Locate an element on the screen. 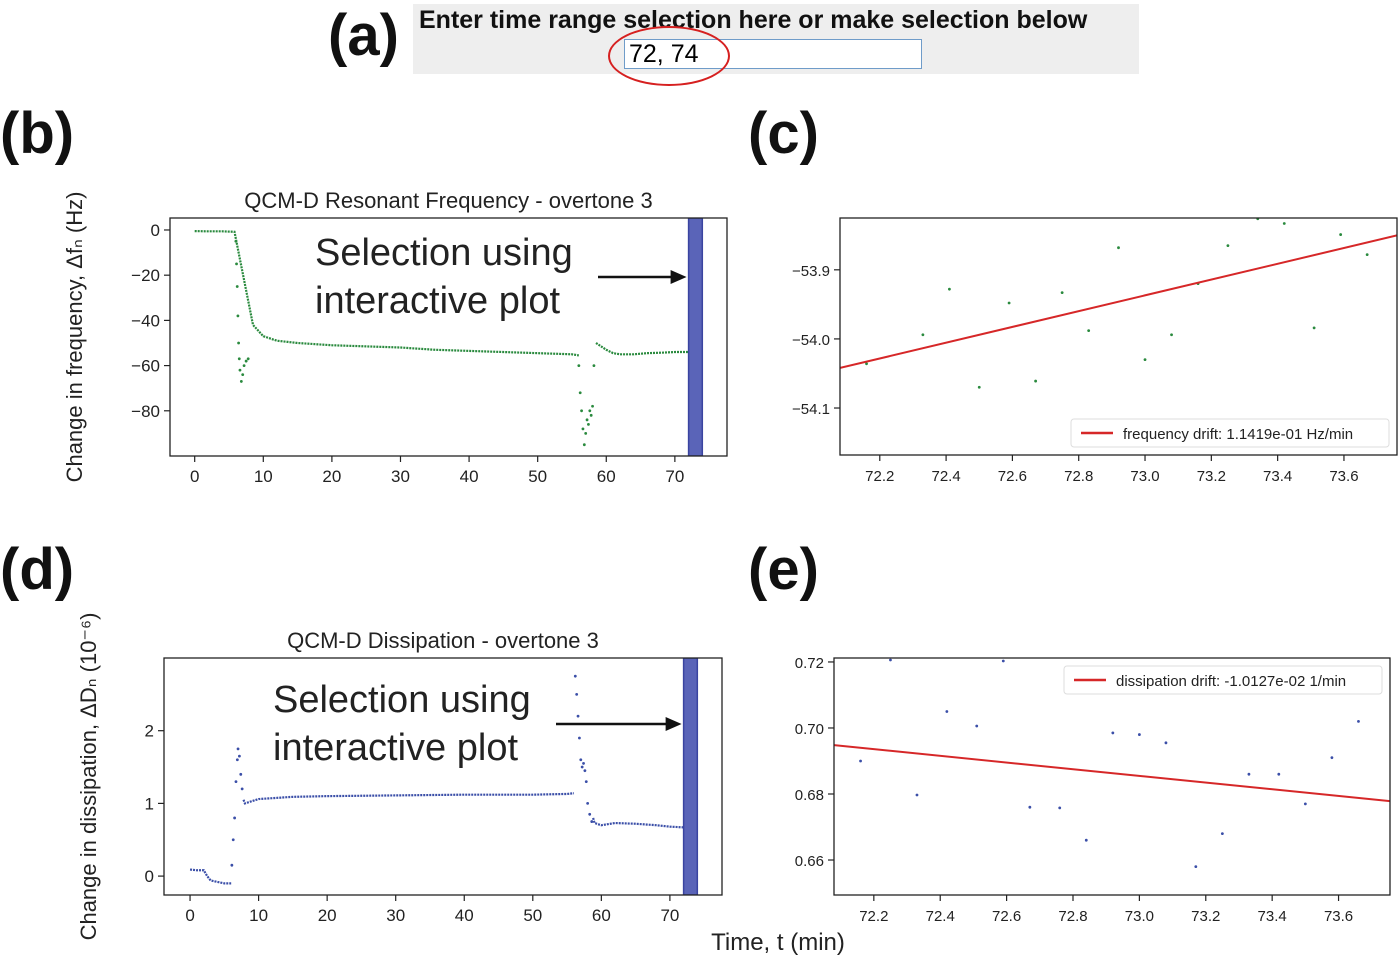  annotation-text: interactive plot is located at coordinates (395, 748).